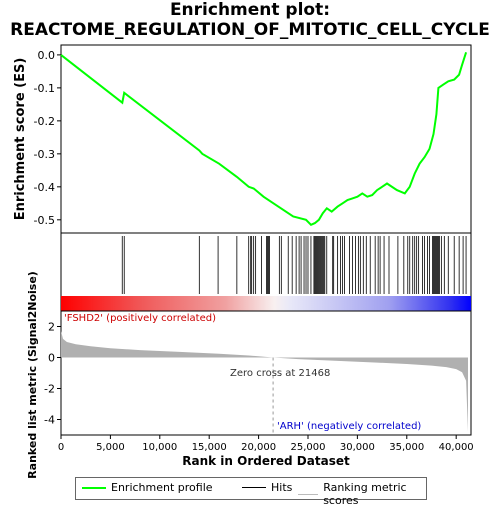 The height and width of the screenshot is (507, 500). What do you see at coordinates (267, 487) in the screenshot?
I see `legend-item-hits: Hits` at bounding box center [267, 487].